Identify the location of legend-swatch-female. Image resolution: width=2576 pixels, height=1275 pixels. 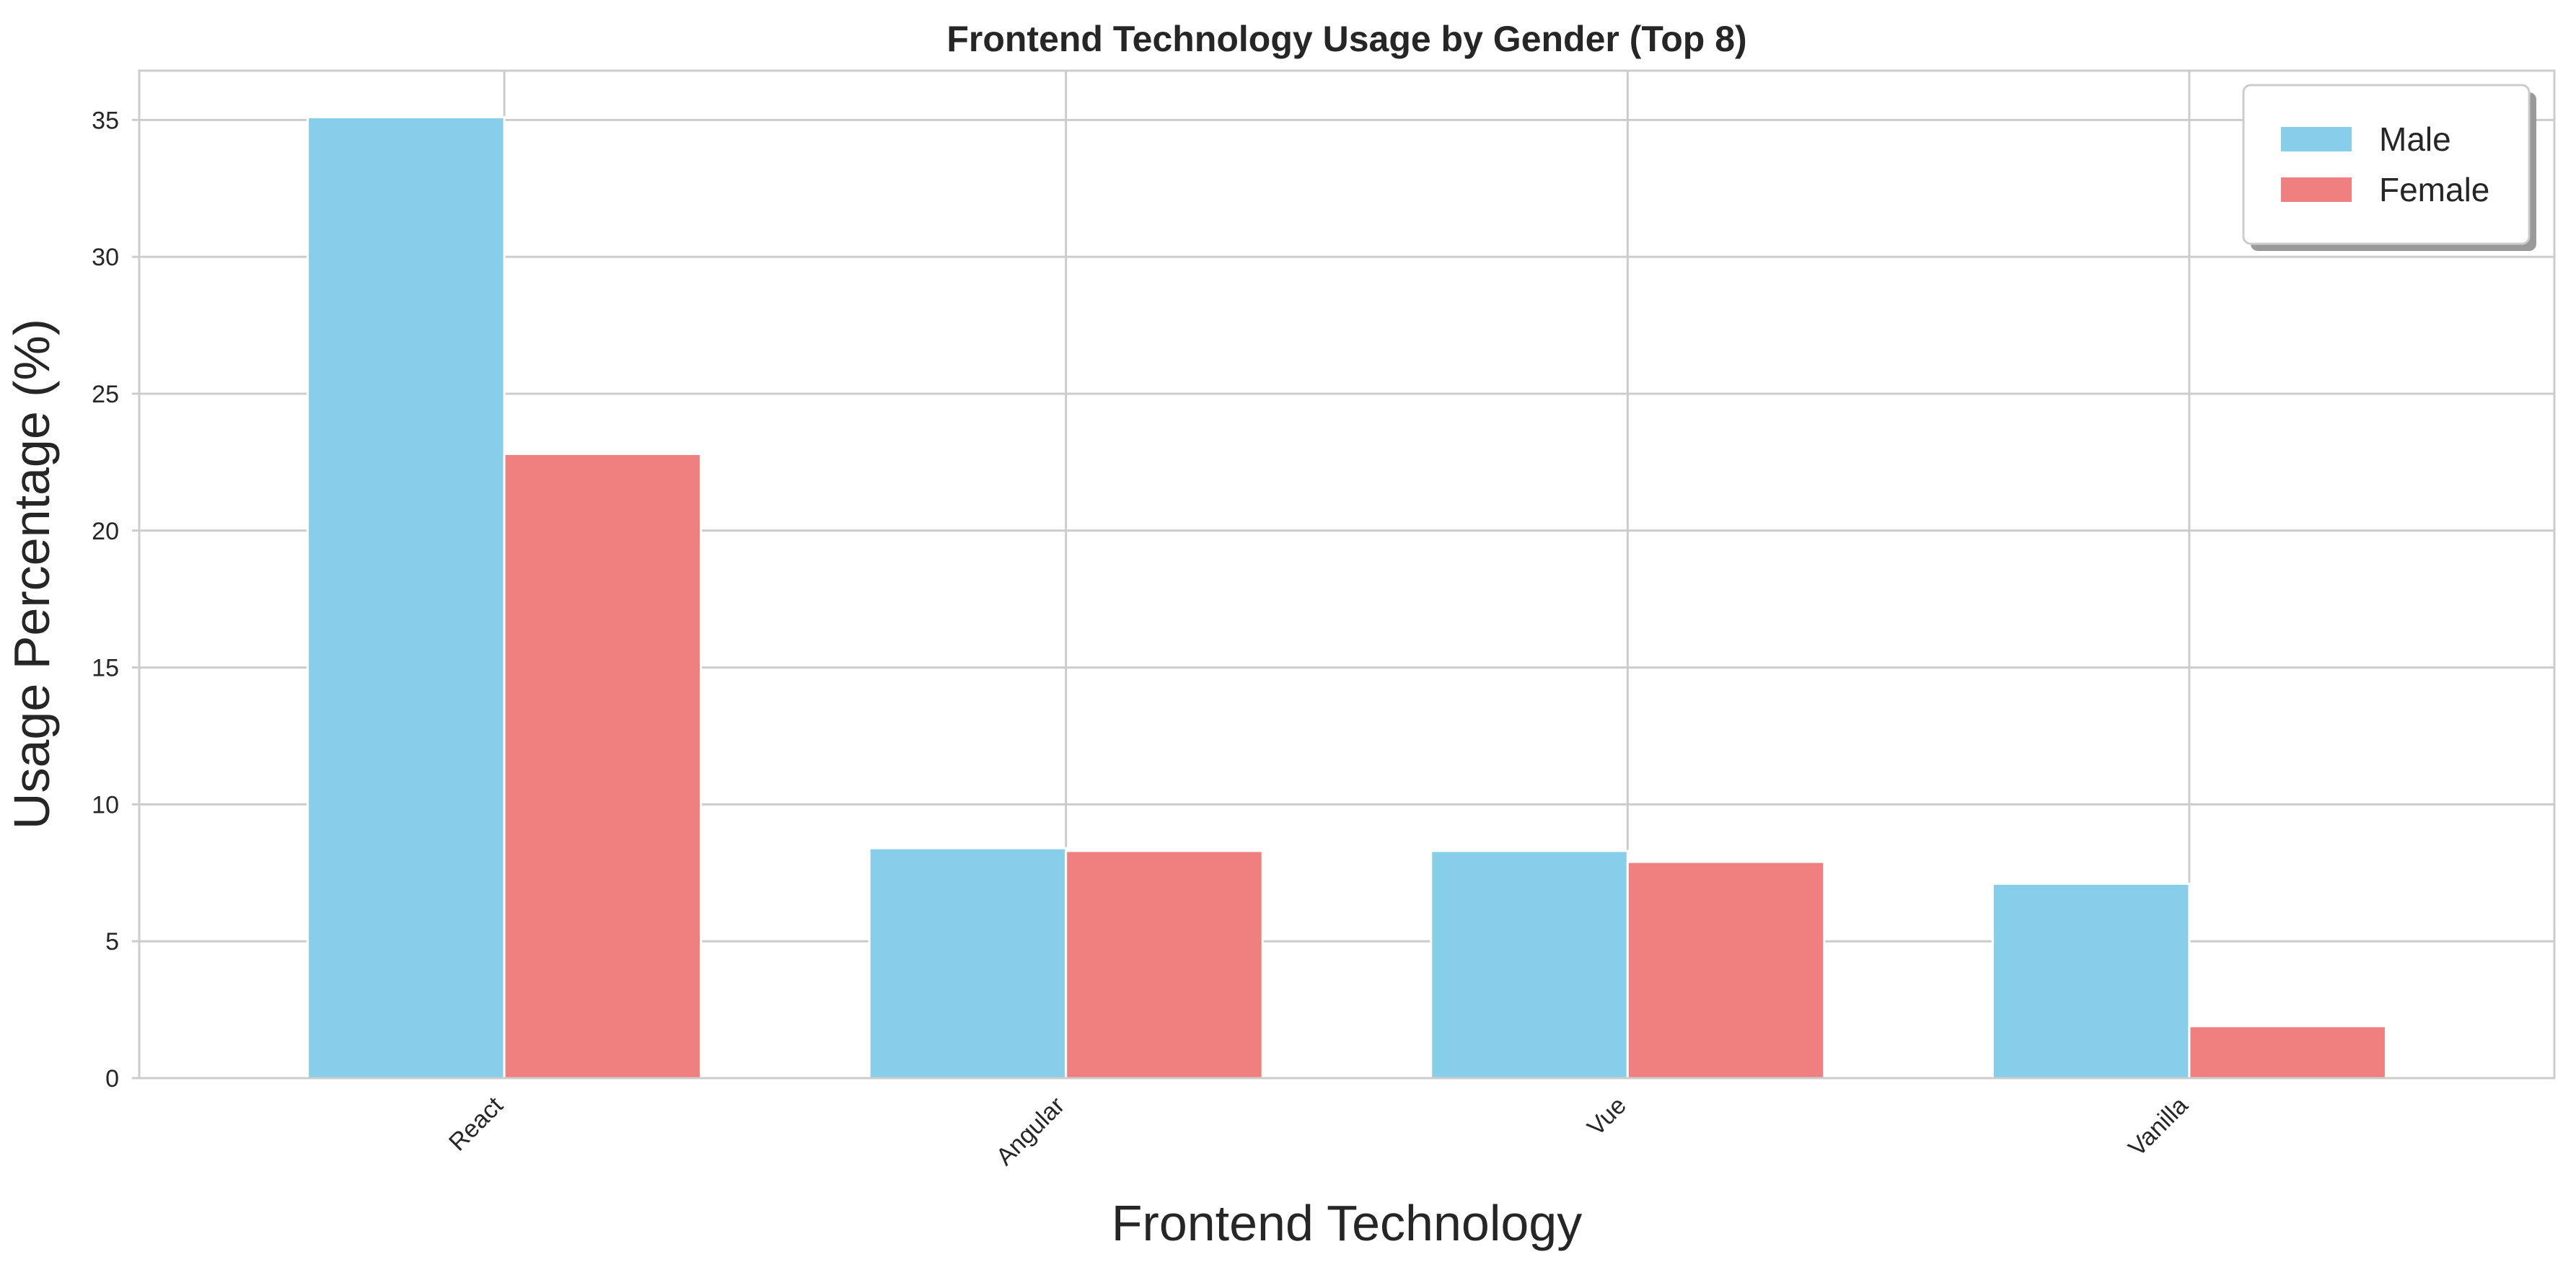
(2316, 190).